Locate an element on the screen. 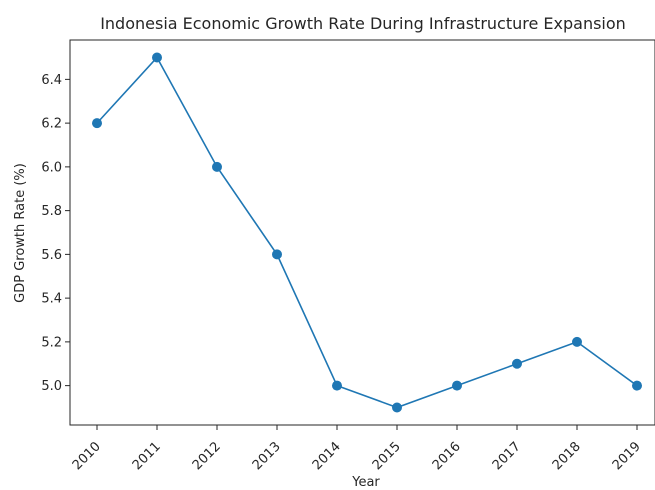 Image resolution: width=655 pixels, height=490 pixels. y-tick-label: 6.0 is located at coordinates (51, 167).